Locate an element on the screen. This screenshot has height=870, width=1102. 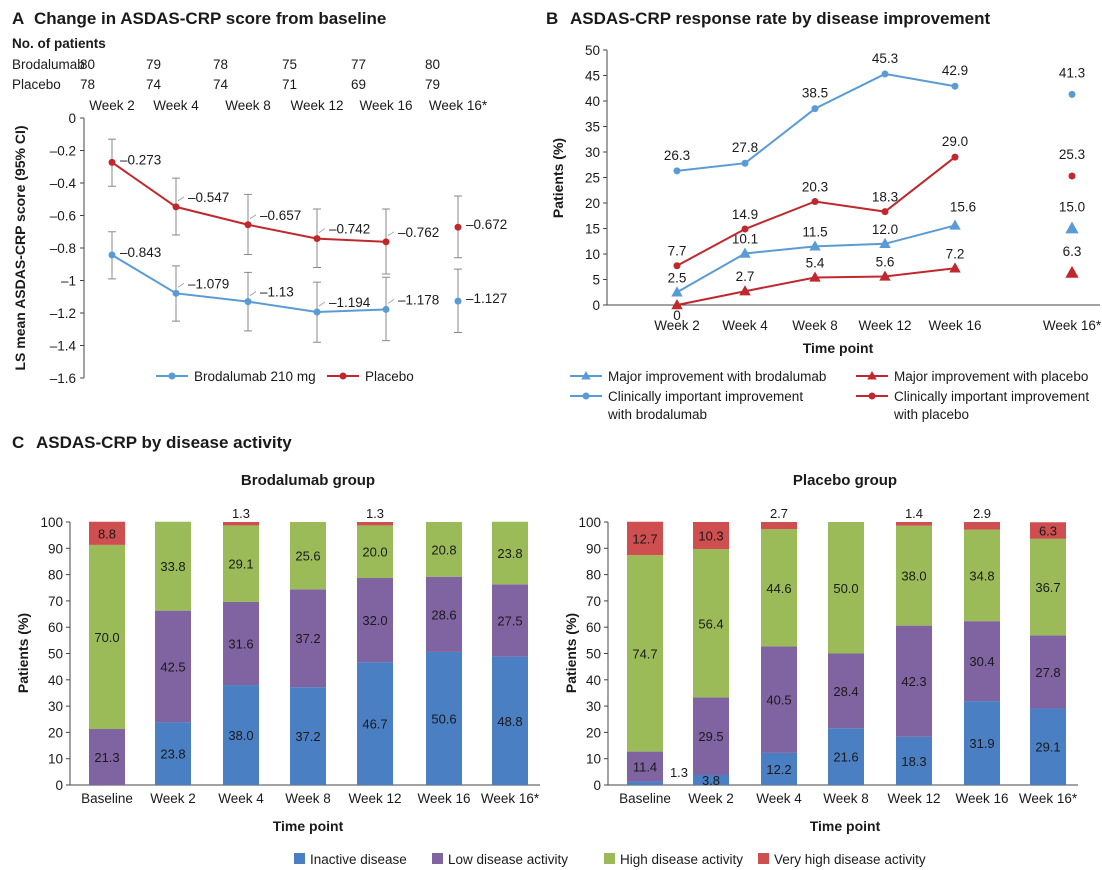
c-x-label: Week 16 is located at coordinates (981, 798).